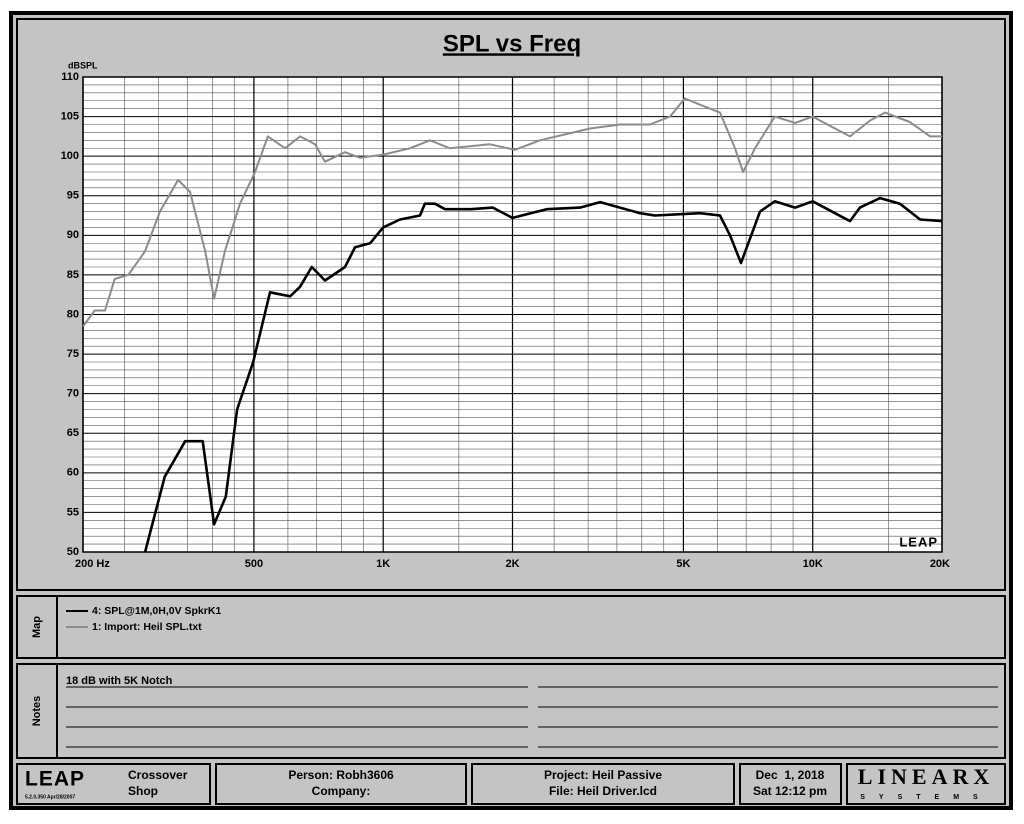  Describe the element at coordinates (147, 627) in the screenshot. I see `legend-label: 1: Import: Heil SPL.txt` at that location.